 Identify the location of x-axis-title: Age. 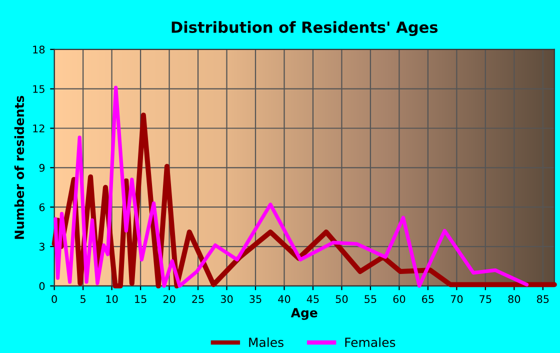
(304, 314).